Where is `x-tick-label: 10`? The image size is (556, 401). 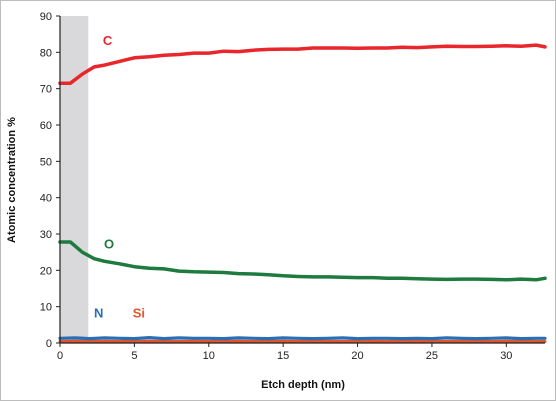 x-tick-label: 10 is located at coordinates (209, 356).